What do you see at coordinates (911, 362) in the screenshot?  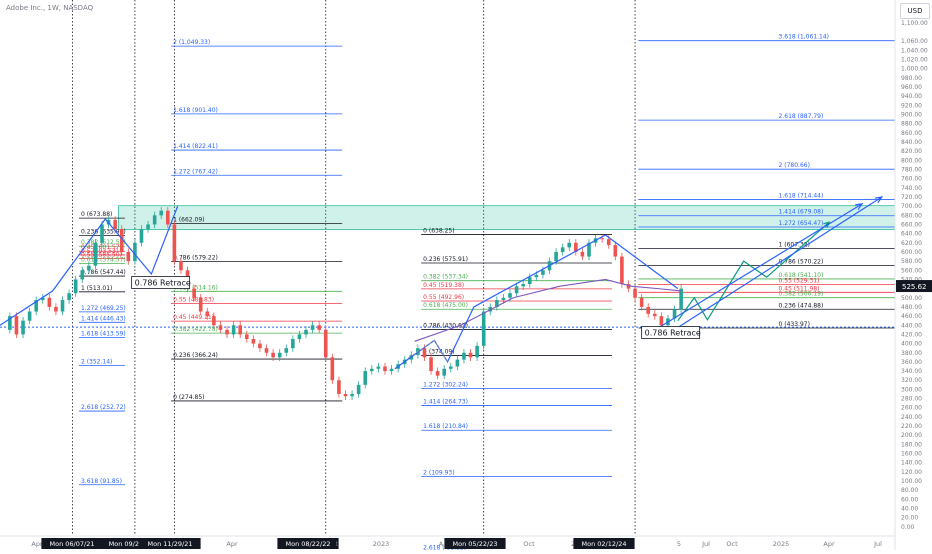 I see `price-tick-label: 360.00` at bounding box center [911, 362].